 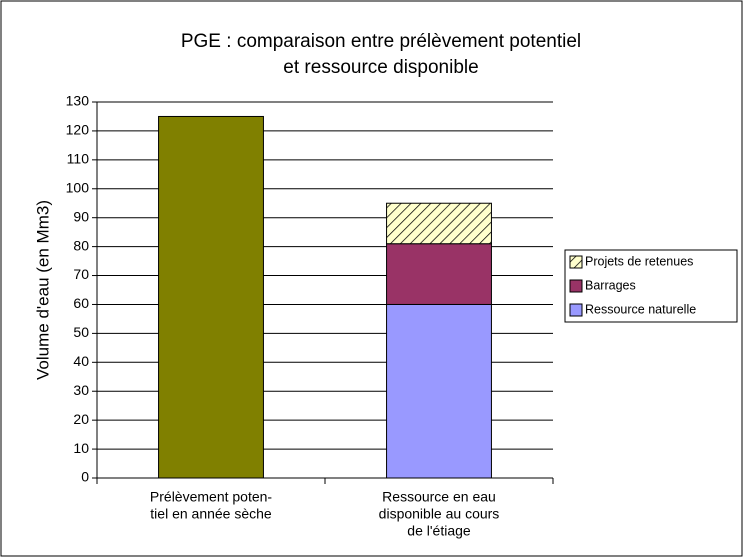 What do you see at coordinates (439, 514) in the screenshot?
I see `x-tick-label: disponible au cours` at bounding box center [439, 514].